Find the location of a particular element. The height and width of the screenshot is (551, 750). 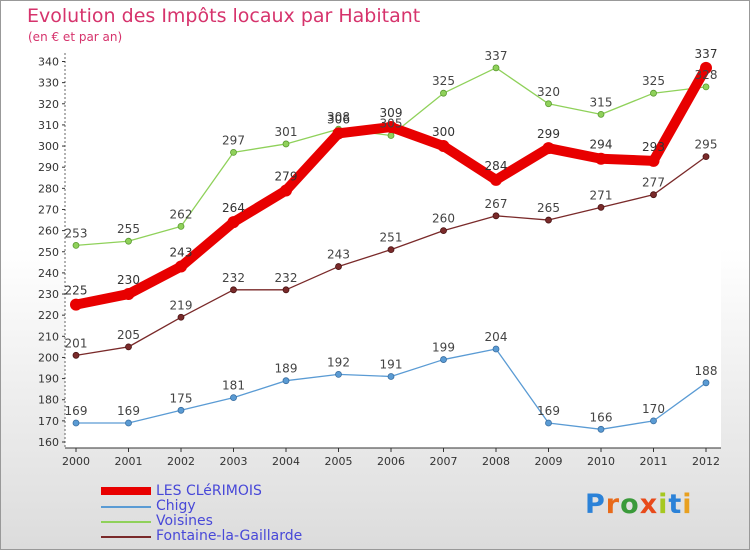

data-label-les-cl-rimois: 279 is located at coordinates (286, 176).